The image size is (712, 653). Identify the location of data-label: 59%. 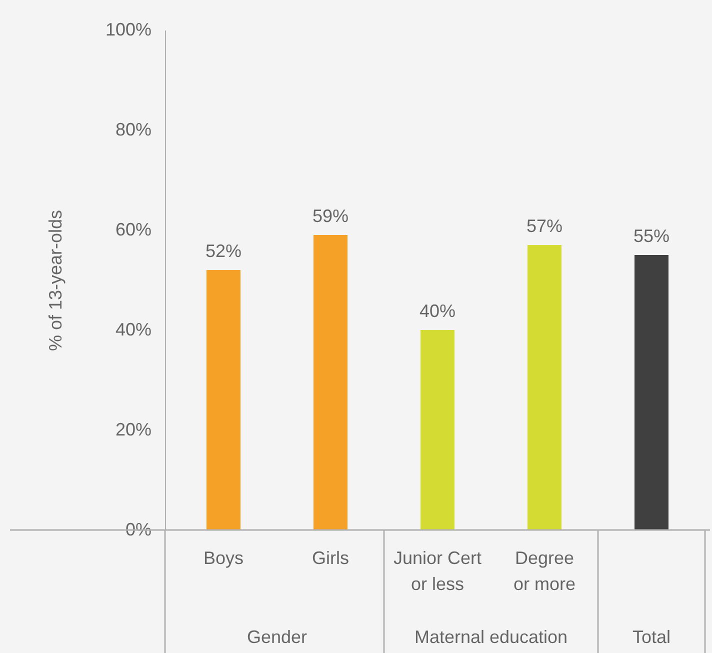
(330, 216).